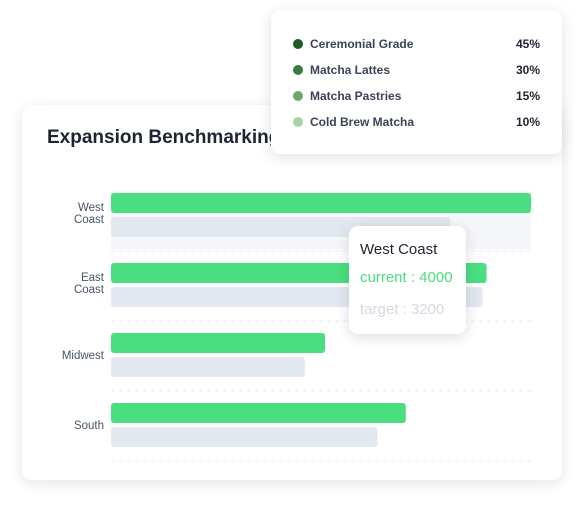  What do you see at coordinates (416, 44) in the screenshot?
I see `legend-item-ceremonial-grade: Ceremonial Grade 45%` at bounding box center [416, 44].